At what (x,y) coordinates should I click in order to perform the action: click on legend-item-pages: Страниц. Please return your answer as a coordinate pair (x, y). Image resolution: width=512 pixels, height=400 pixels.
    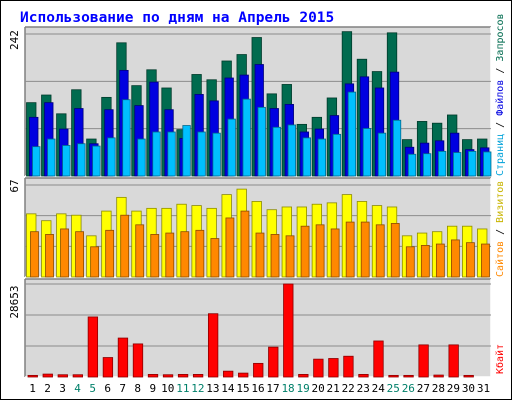
    Looking at the image, I should click on (500, 155).